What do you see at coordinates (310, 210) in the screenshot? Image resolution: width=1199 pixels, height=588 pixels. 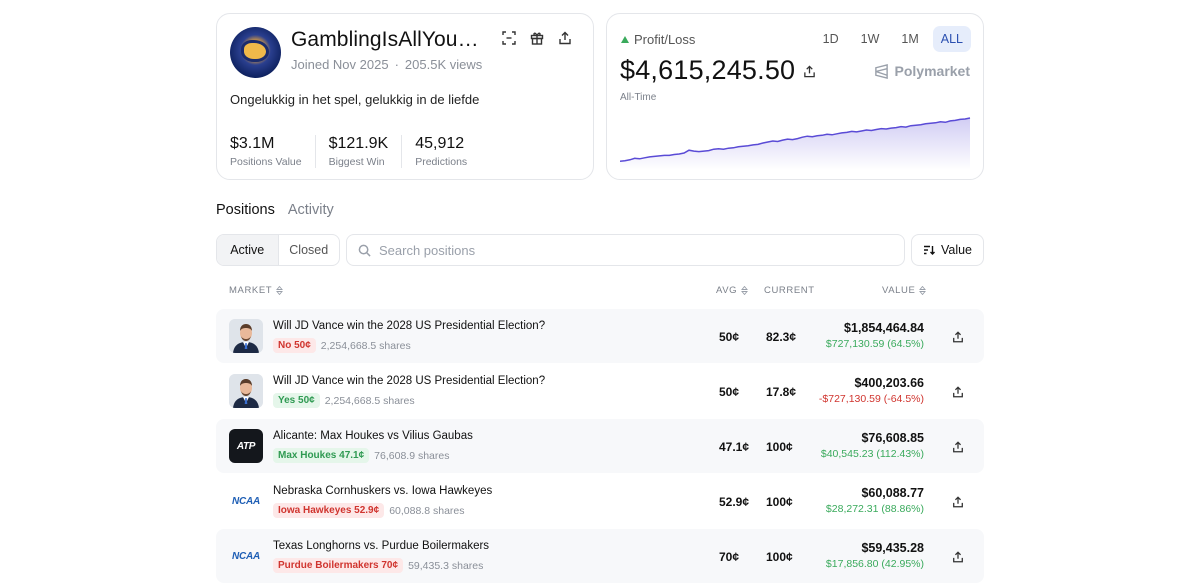 I see `tab-activity: Activity` at bounding box center [310, 210].